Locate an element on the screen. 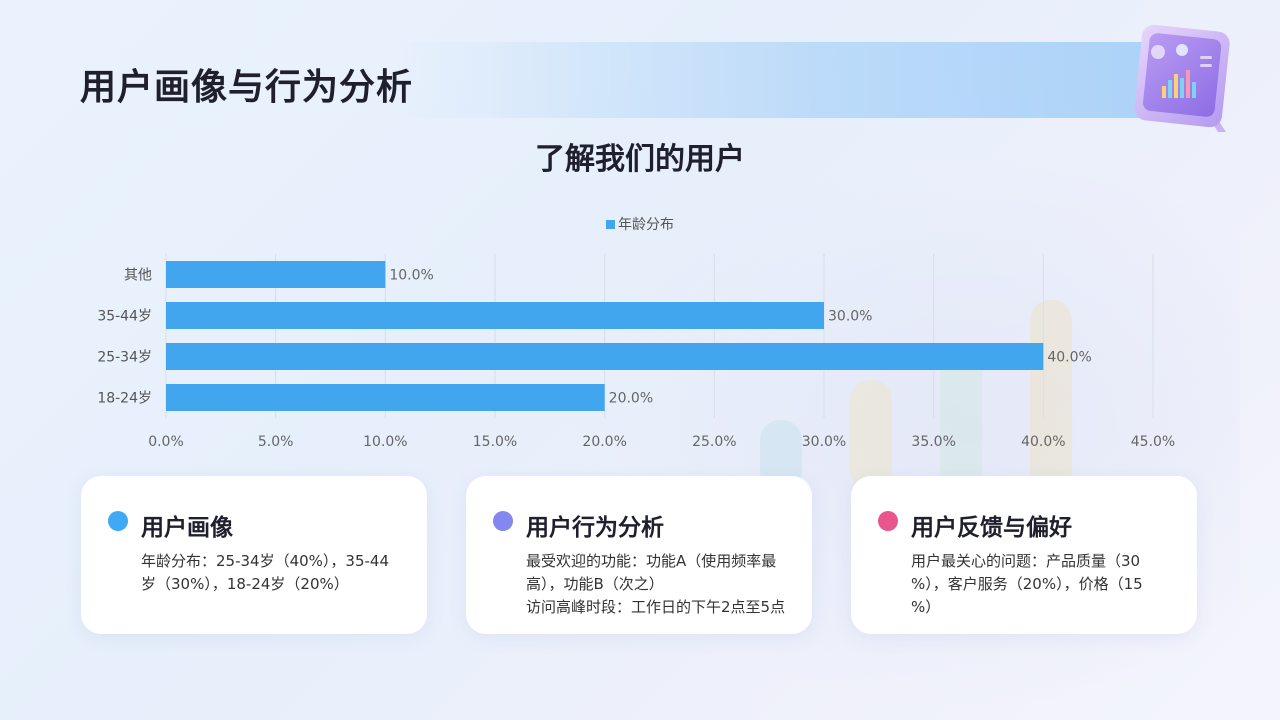 This screenshot has height=720, width=1280. x-tick-label: 25.0% is located at coordinates (714, 442).